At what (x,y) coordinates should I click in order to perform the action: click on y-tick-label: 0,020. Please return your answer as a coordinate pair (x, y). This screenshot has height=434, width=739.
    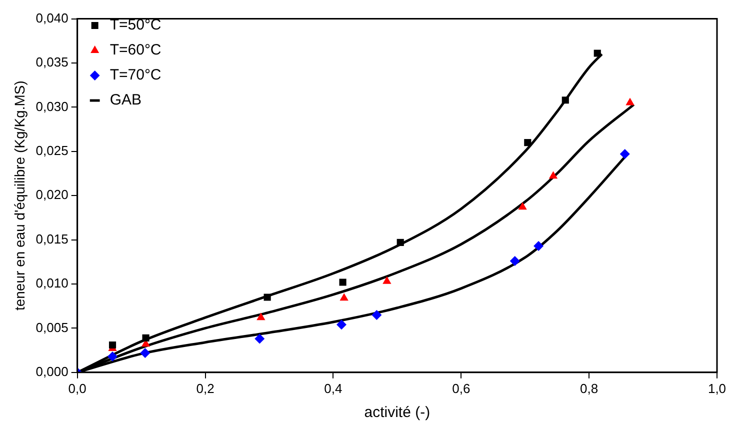
    Looking at the image, I should click on (52, 194).